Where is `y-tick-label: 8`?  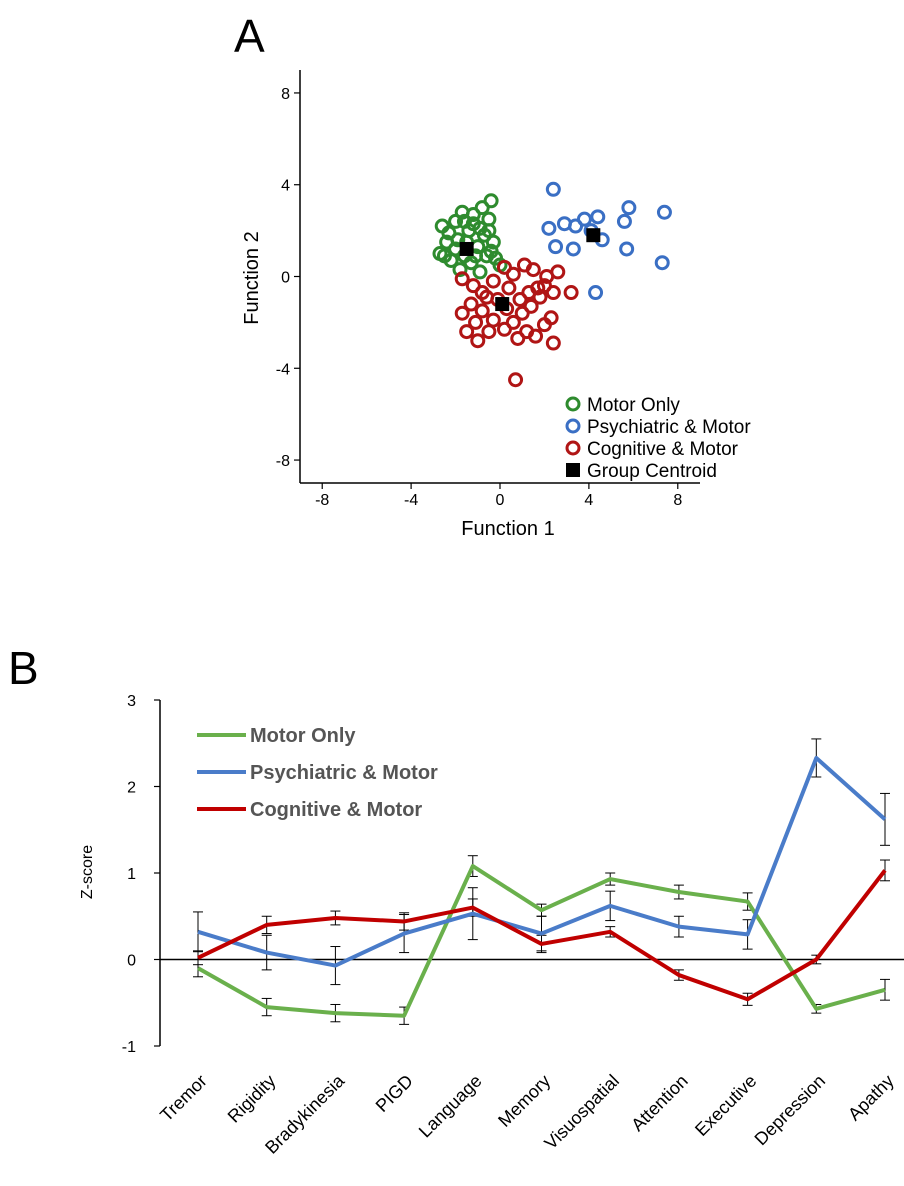 y-tick-label: 8 is located at coordinates (285, 94).